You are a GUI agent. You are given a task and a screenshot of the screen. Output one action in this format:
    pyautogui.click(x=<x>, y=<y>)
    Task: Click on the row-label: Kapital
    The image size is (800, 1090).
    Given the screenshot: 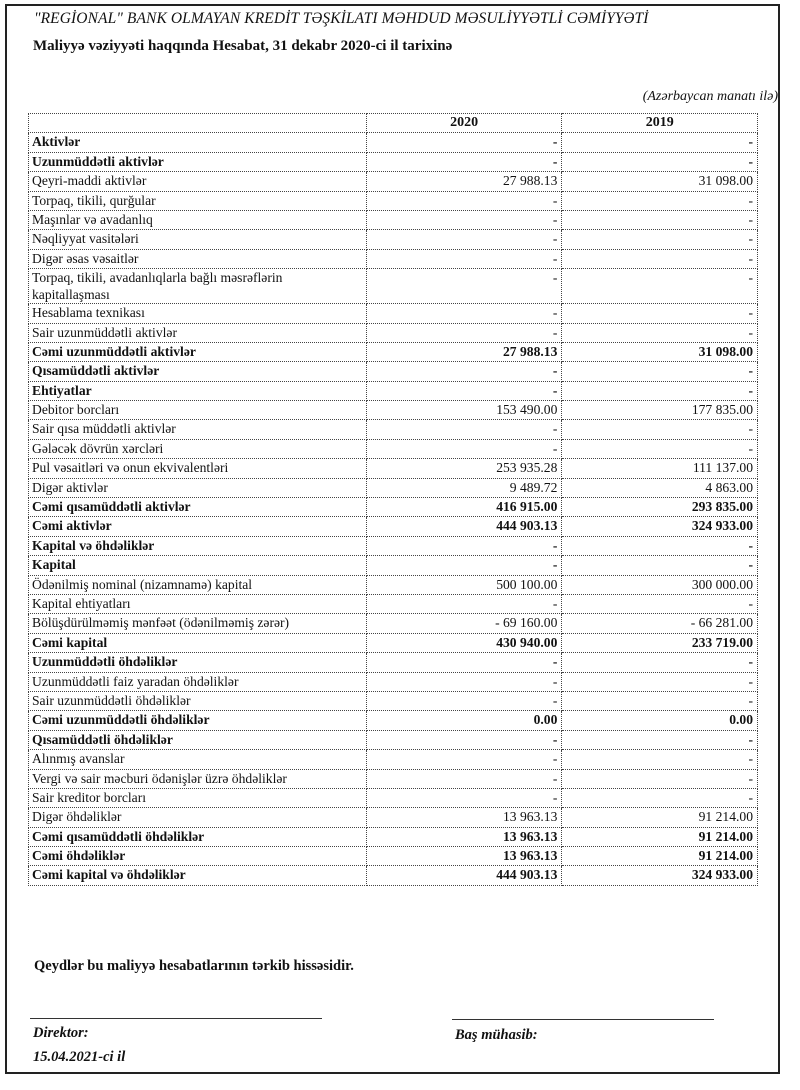 What is the action you would take?
    pyautogui.click(x=197, y=565)
    